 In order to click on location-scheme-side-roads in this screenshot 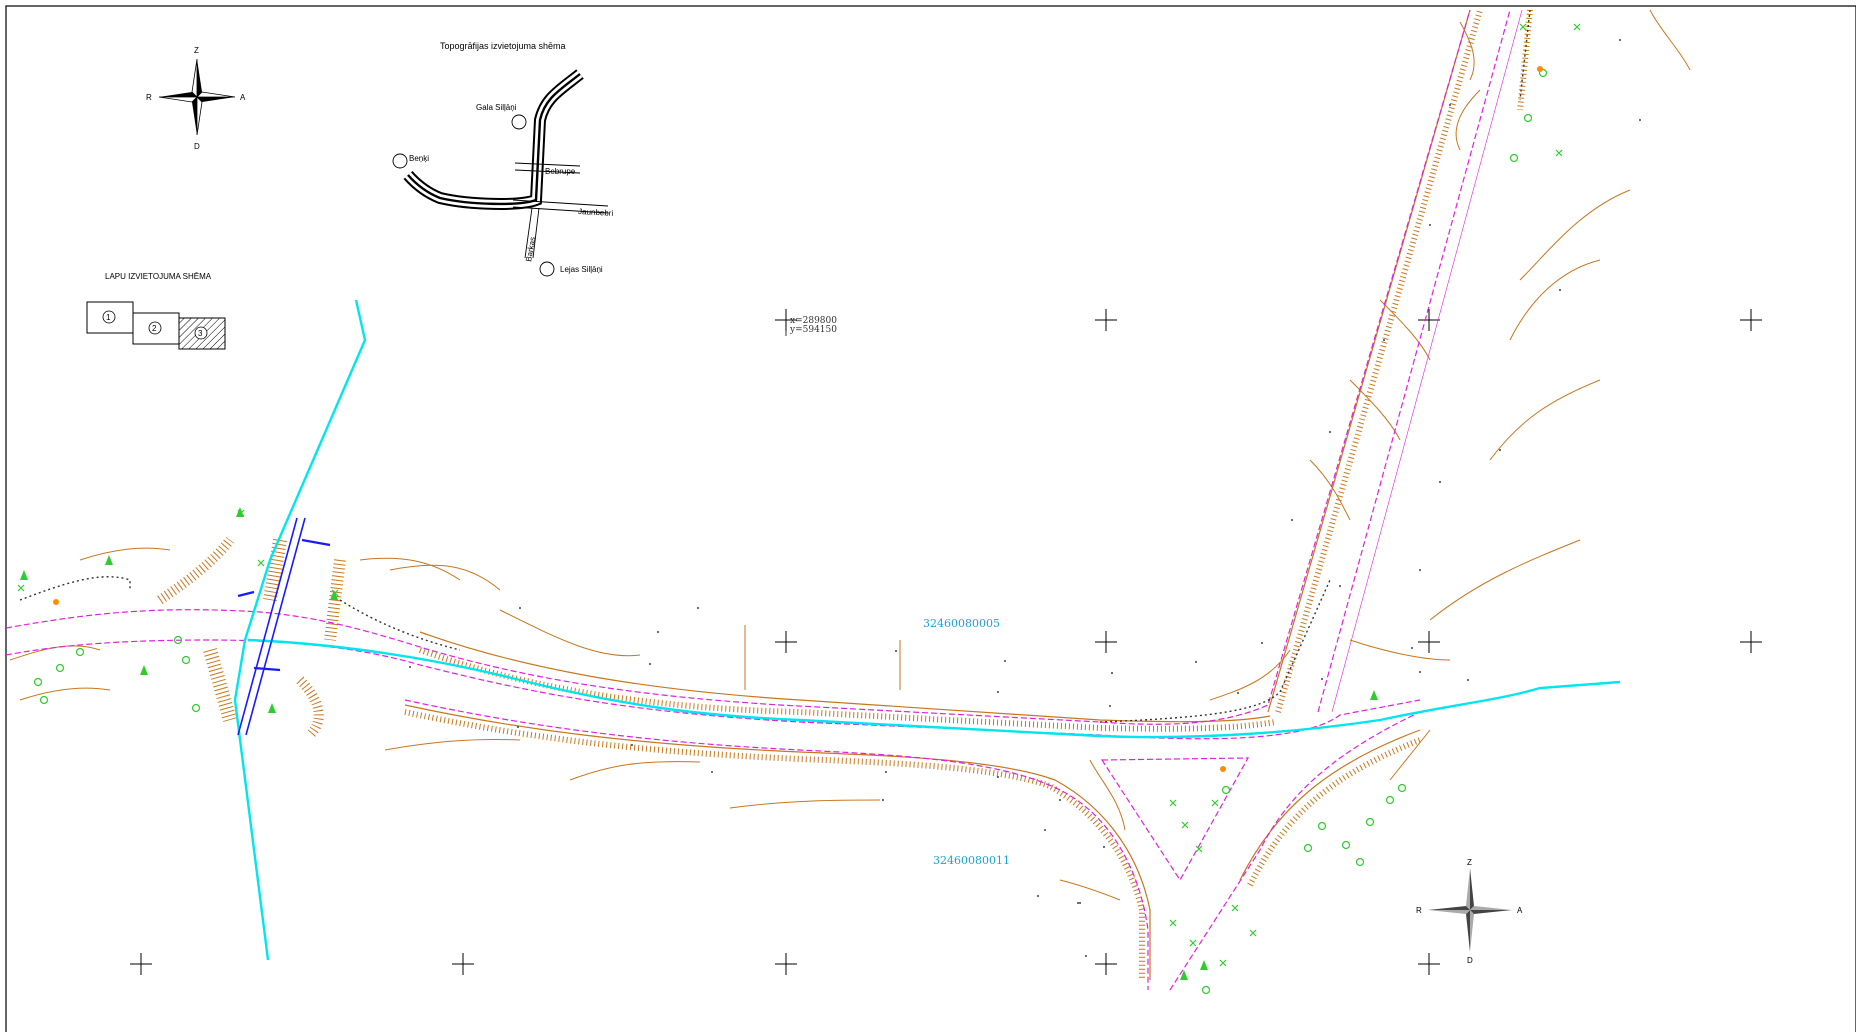, I will do `click(560, 210)`.